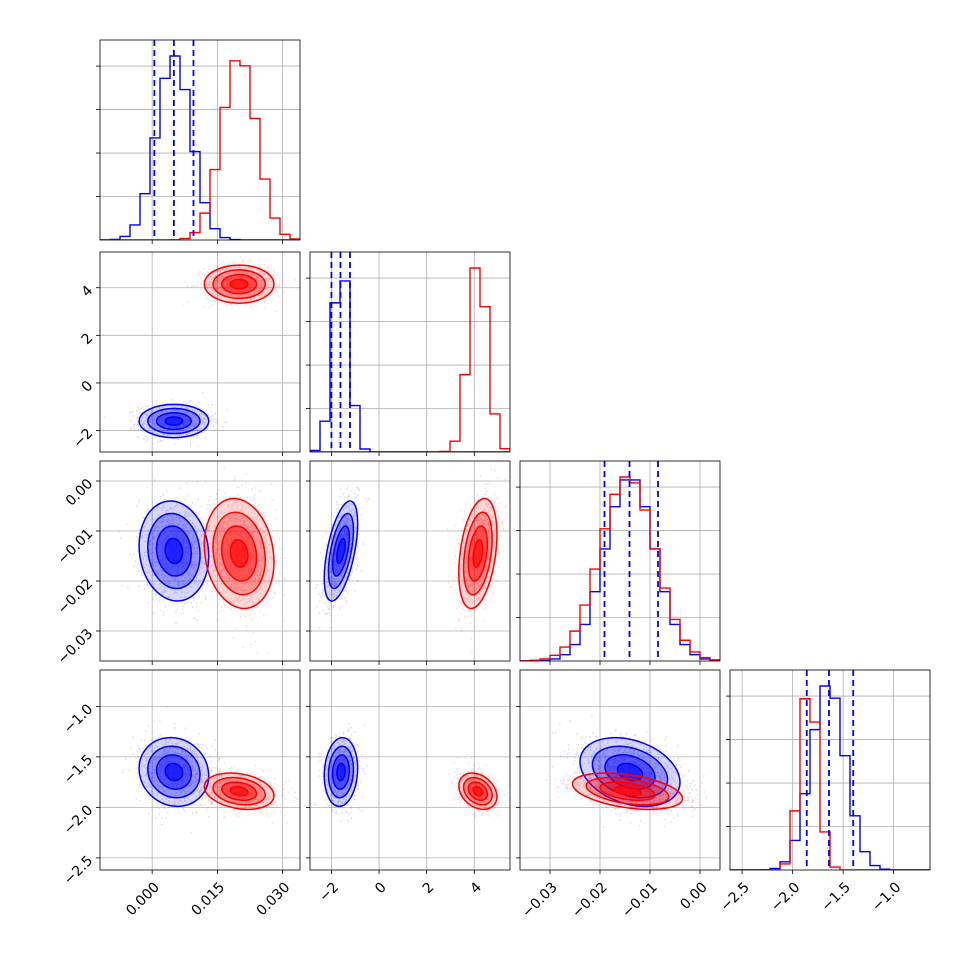  I want to click on x-tick-label: 4, so click(476, 888).